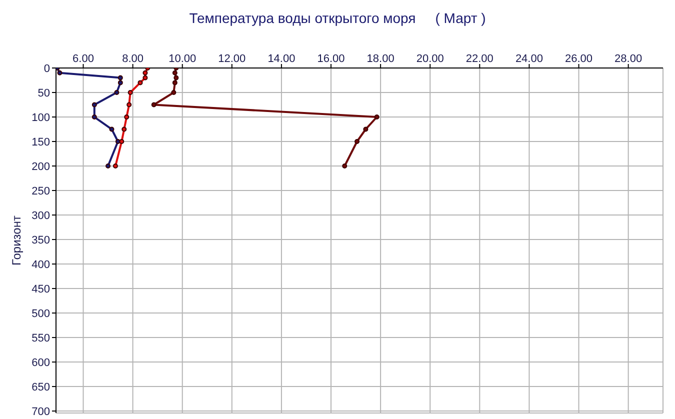 Image resolution: width=675 pixels, height=419 pixels. Describe the element at coordinates (331, 59) in the screenshot. I see `x-tick-label: 16.00` at that location.